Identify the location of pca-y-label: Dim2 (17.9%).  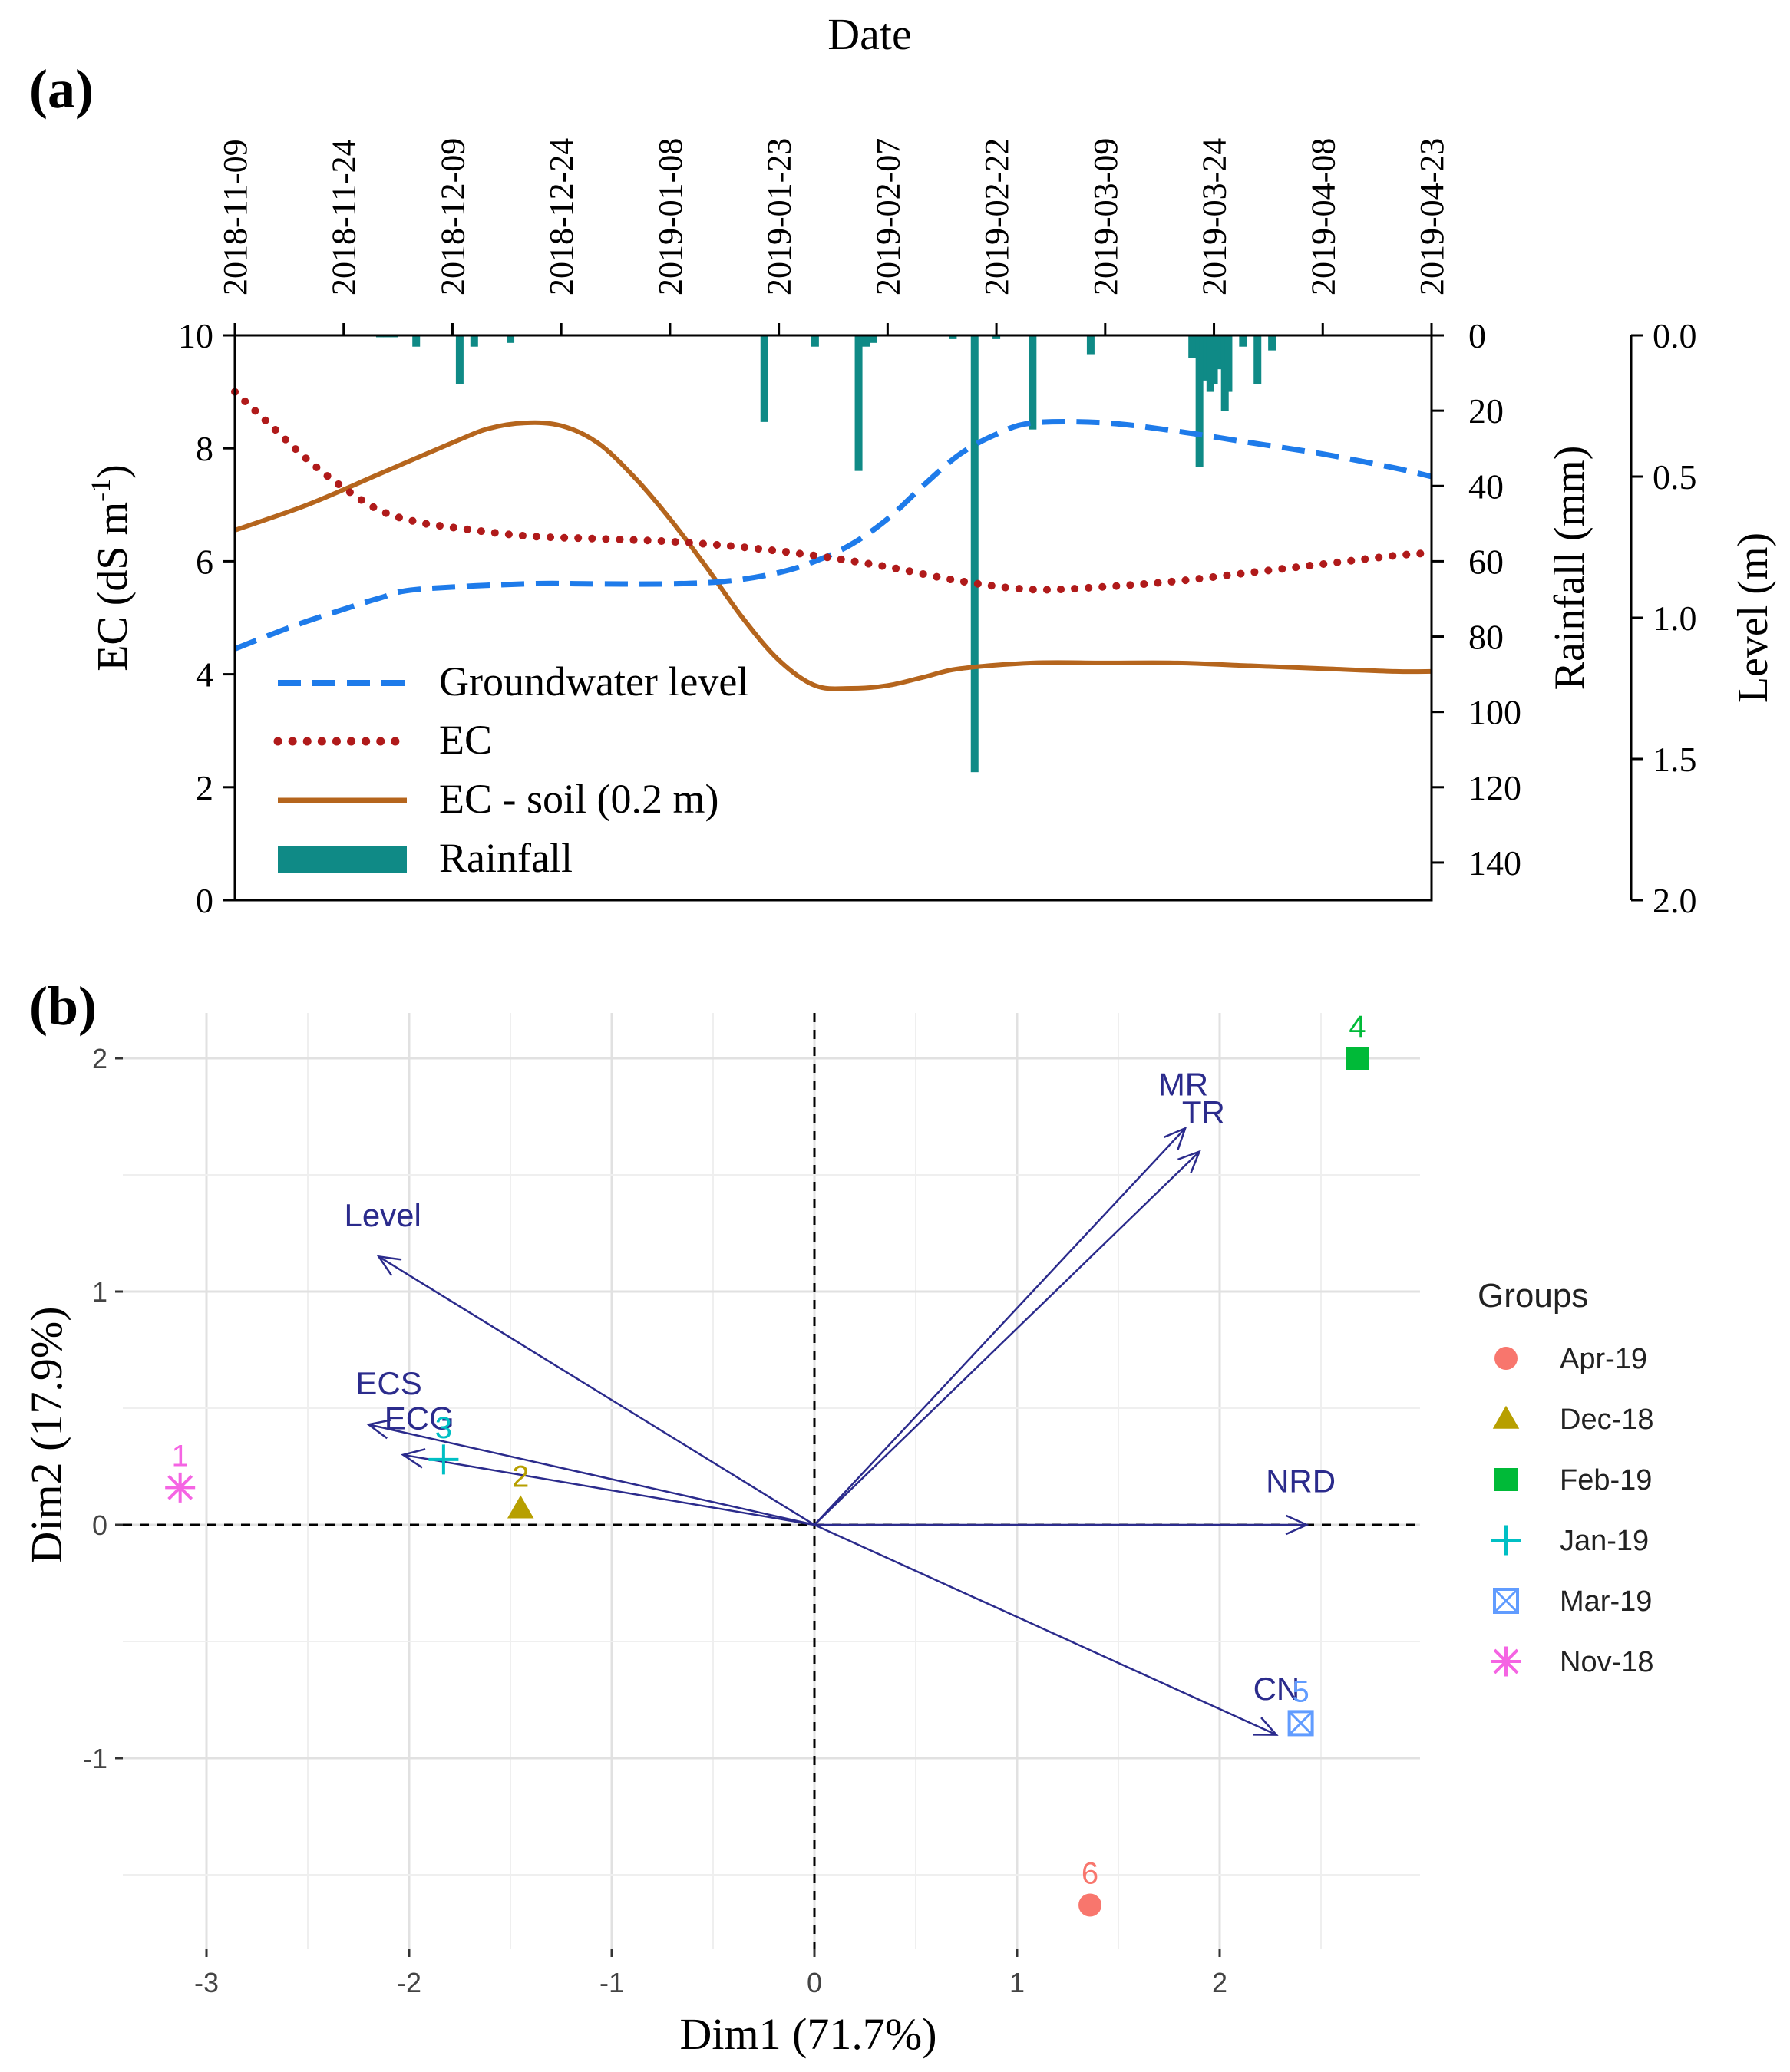
(46, 1434).